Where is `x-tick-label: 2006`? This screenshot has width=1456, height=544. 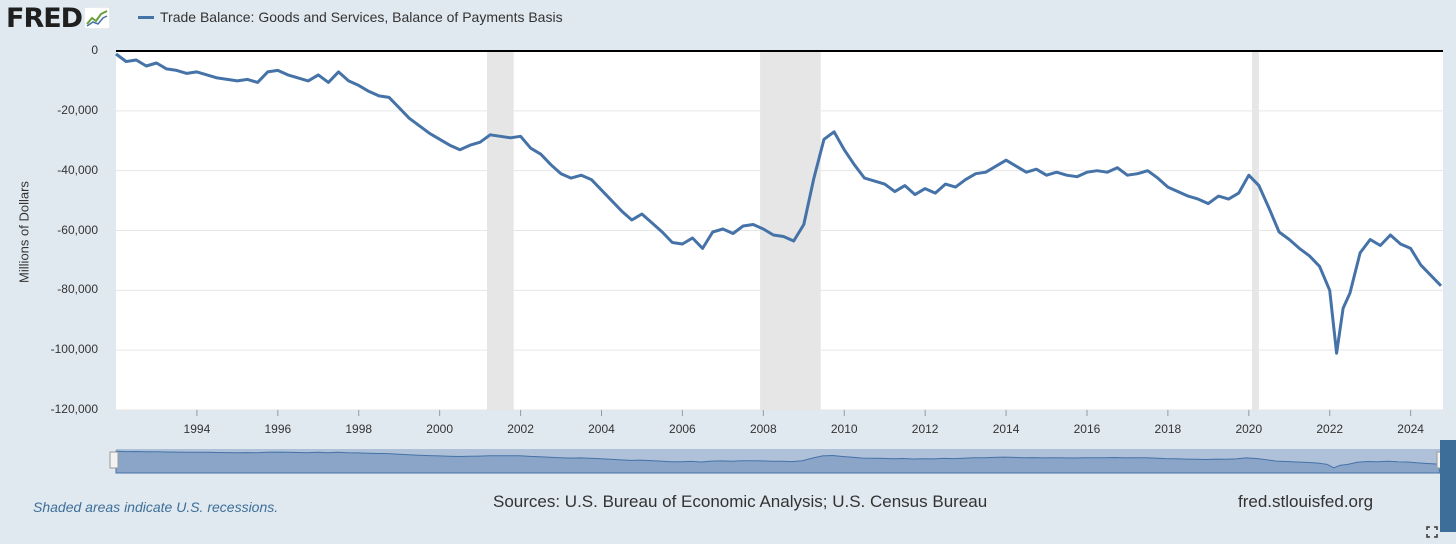
x-tick-label: 2006 is located at coordinates (682, 429).